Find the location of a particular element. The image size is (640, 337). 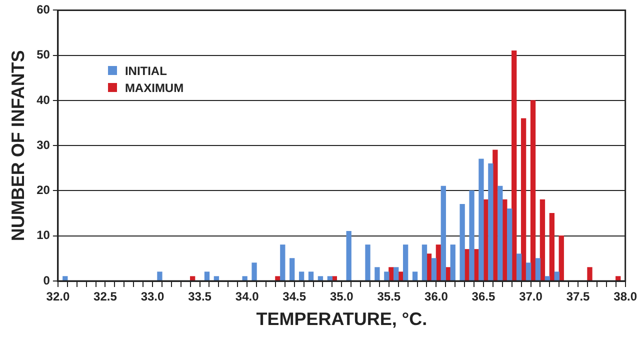

y-tick-label: 30 is located at coordinates (43, 145).